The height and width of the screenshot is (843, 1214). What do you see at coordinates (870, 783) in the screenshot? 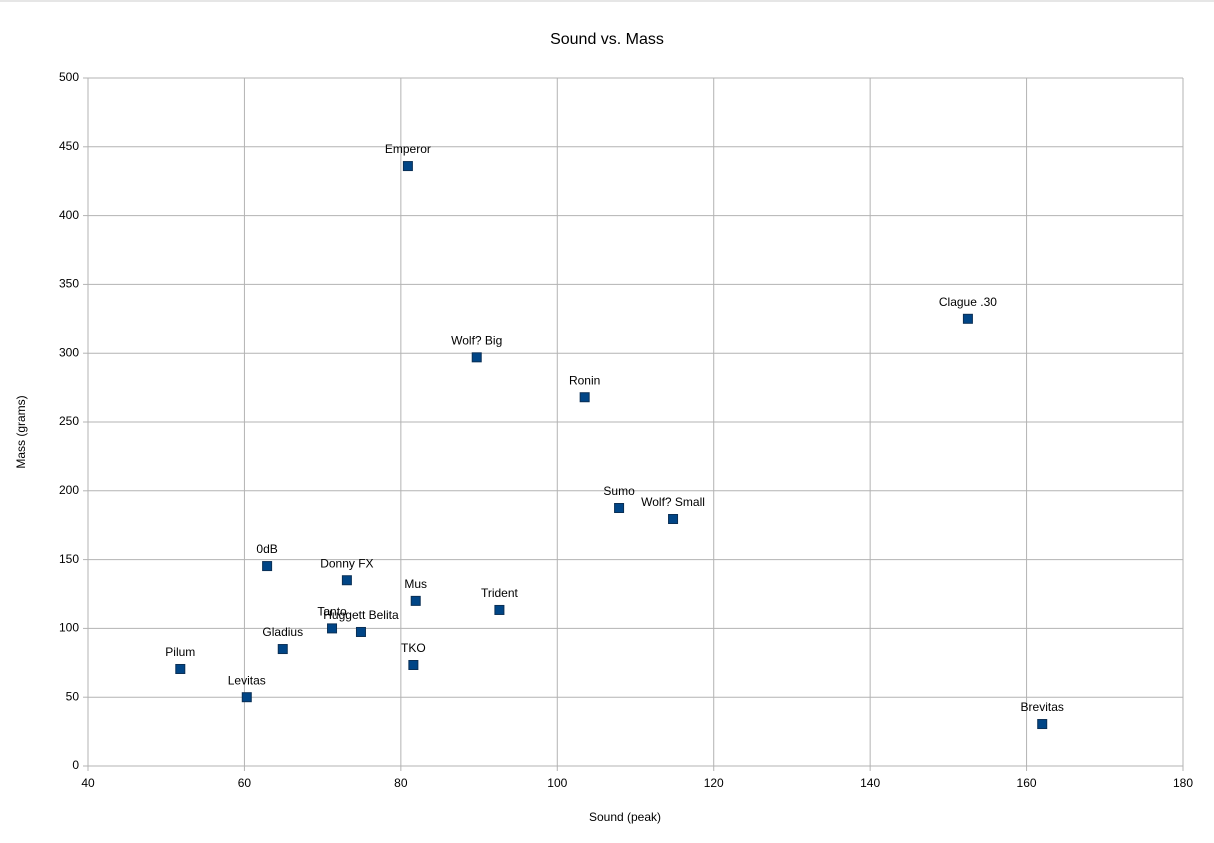
I see `x-tick-label: 140` at bounding box center [870, 783].